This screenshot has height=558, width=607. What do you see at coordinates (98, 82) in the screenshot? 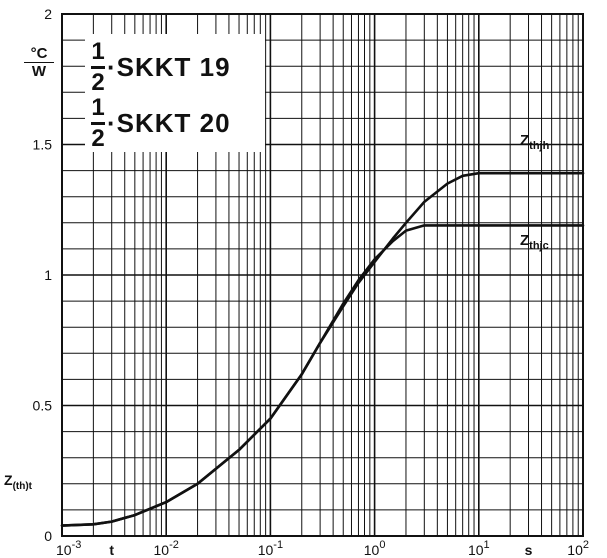
I see `title-1-fraction-den: 2` at bounding box center [98, 82].